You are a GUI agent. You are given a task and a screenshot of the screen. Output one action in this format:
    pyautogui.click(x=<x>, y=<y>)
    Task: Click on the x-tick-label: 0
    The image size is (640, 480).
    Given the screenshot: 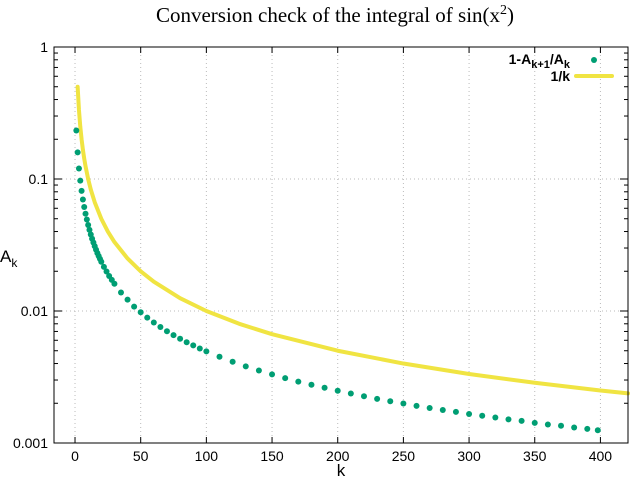 What is the action you would take?
    pyautogui.click(x=75, y=456)
    